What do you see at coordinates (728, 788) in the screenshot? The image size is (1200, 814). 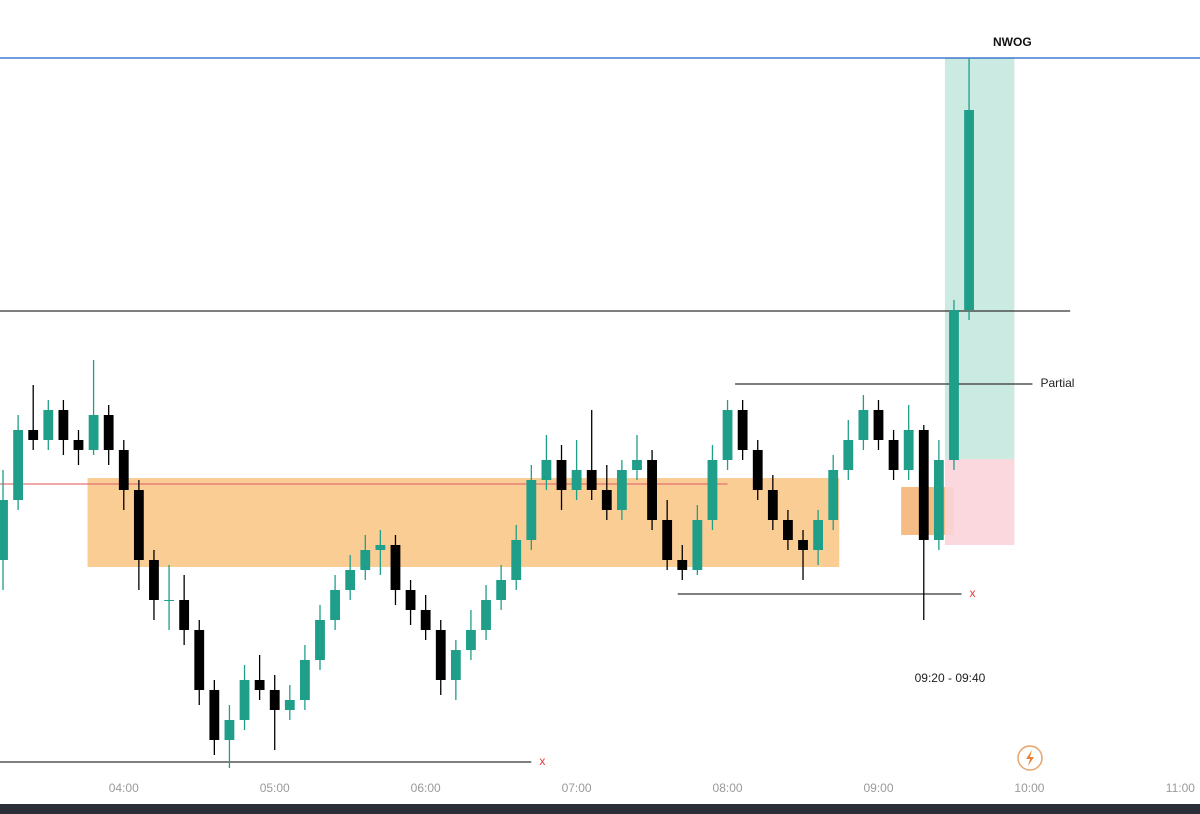 I see `x-tick-label: 08:00` at bounding box center [728, 788].